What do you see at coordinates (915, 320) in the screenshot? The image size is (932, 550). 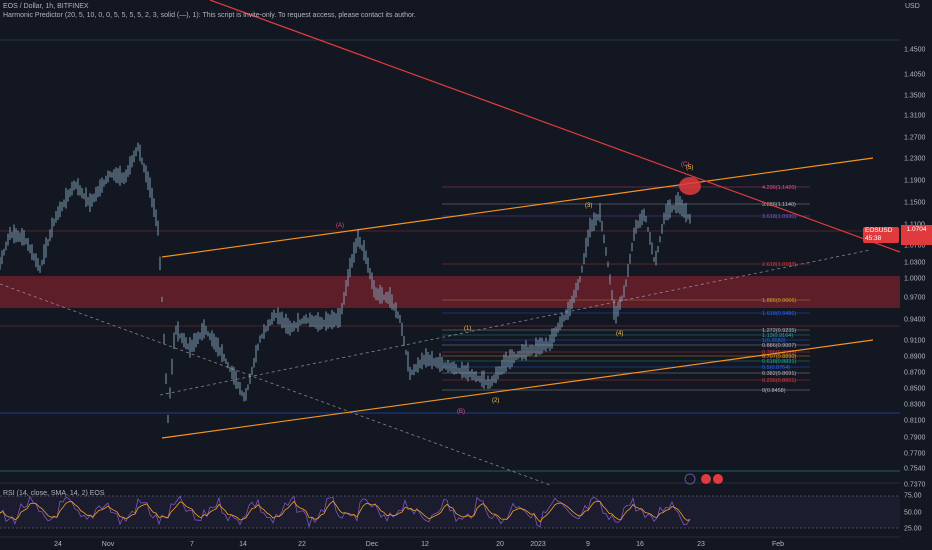 I see `price-tick-label: 0.9400` at bounding box center [915, 320].